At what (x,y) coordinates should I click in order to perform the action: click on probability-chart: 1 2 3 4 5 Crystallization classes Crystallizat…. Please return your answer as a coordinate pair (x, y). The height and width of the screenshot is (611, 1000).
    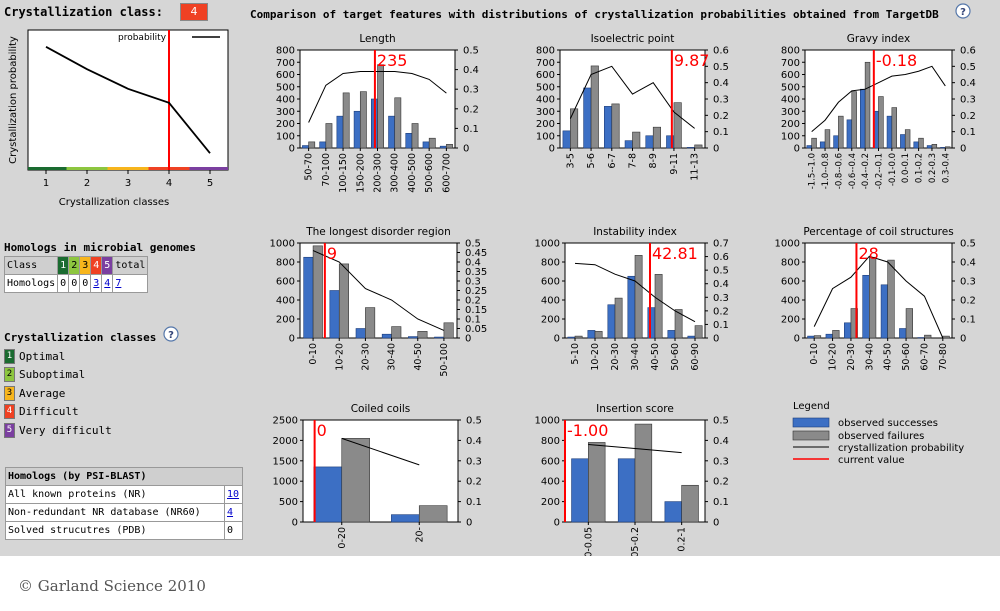
    Looking at the image, I should click on (118, 118).